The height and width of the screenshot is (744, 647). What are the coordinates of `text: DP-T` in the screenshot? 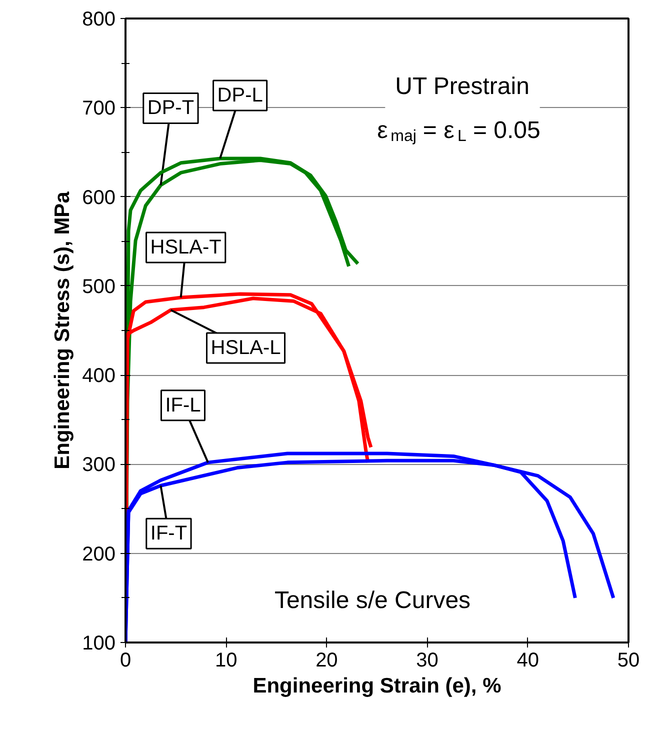 It's located at (170, 108).